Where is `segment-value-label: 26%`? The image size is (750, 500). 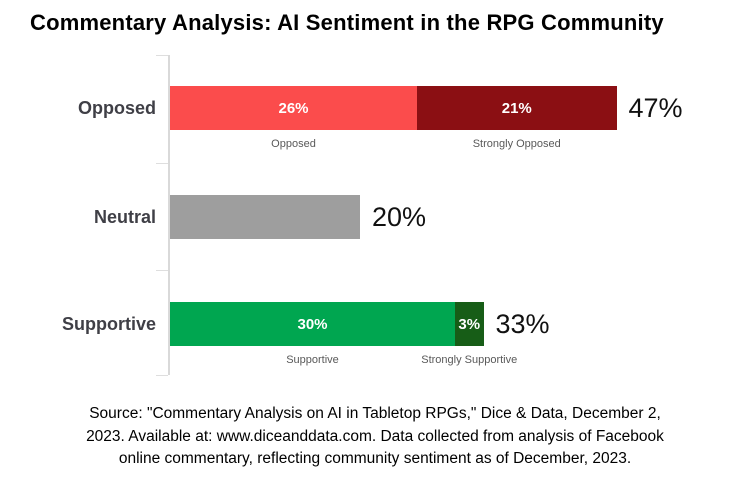 segment-value-label: 26% is located at coordinates (293, 108).